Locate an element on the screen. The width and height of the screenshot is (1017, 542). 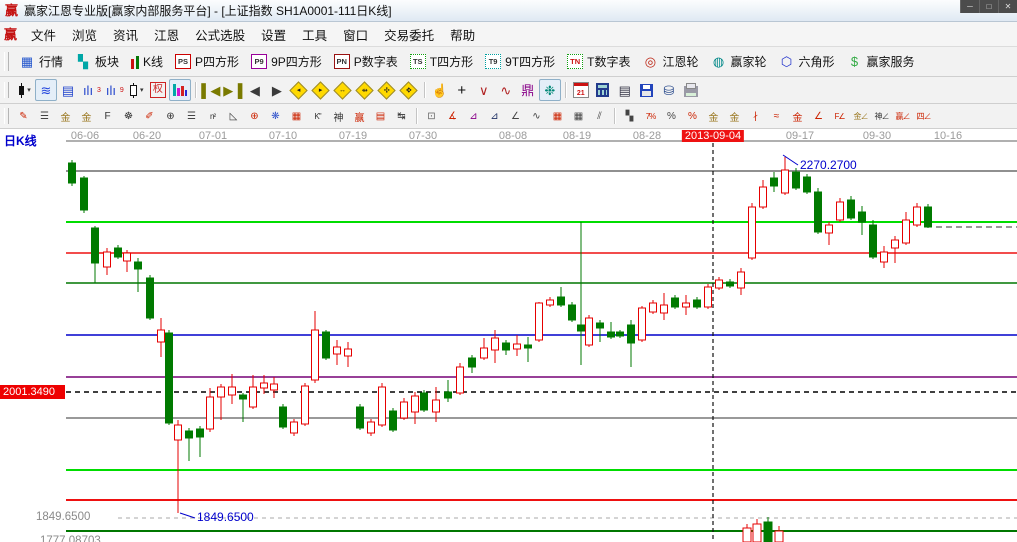
percent-7-icon: 7% is located at coordinates (651, 116).